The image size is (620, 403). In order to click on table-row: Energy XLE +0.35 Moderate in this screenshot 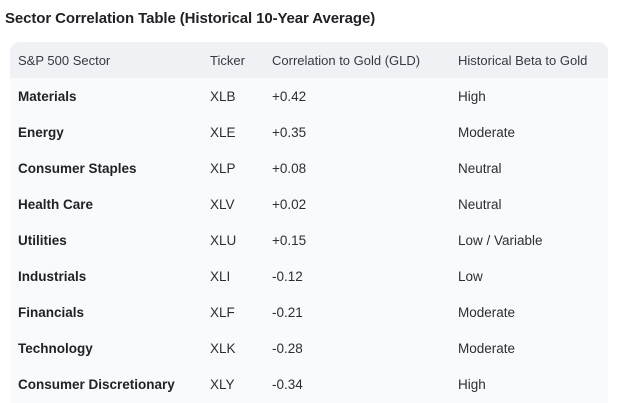, I will do `click(309, 132)`.